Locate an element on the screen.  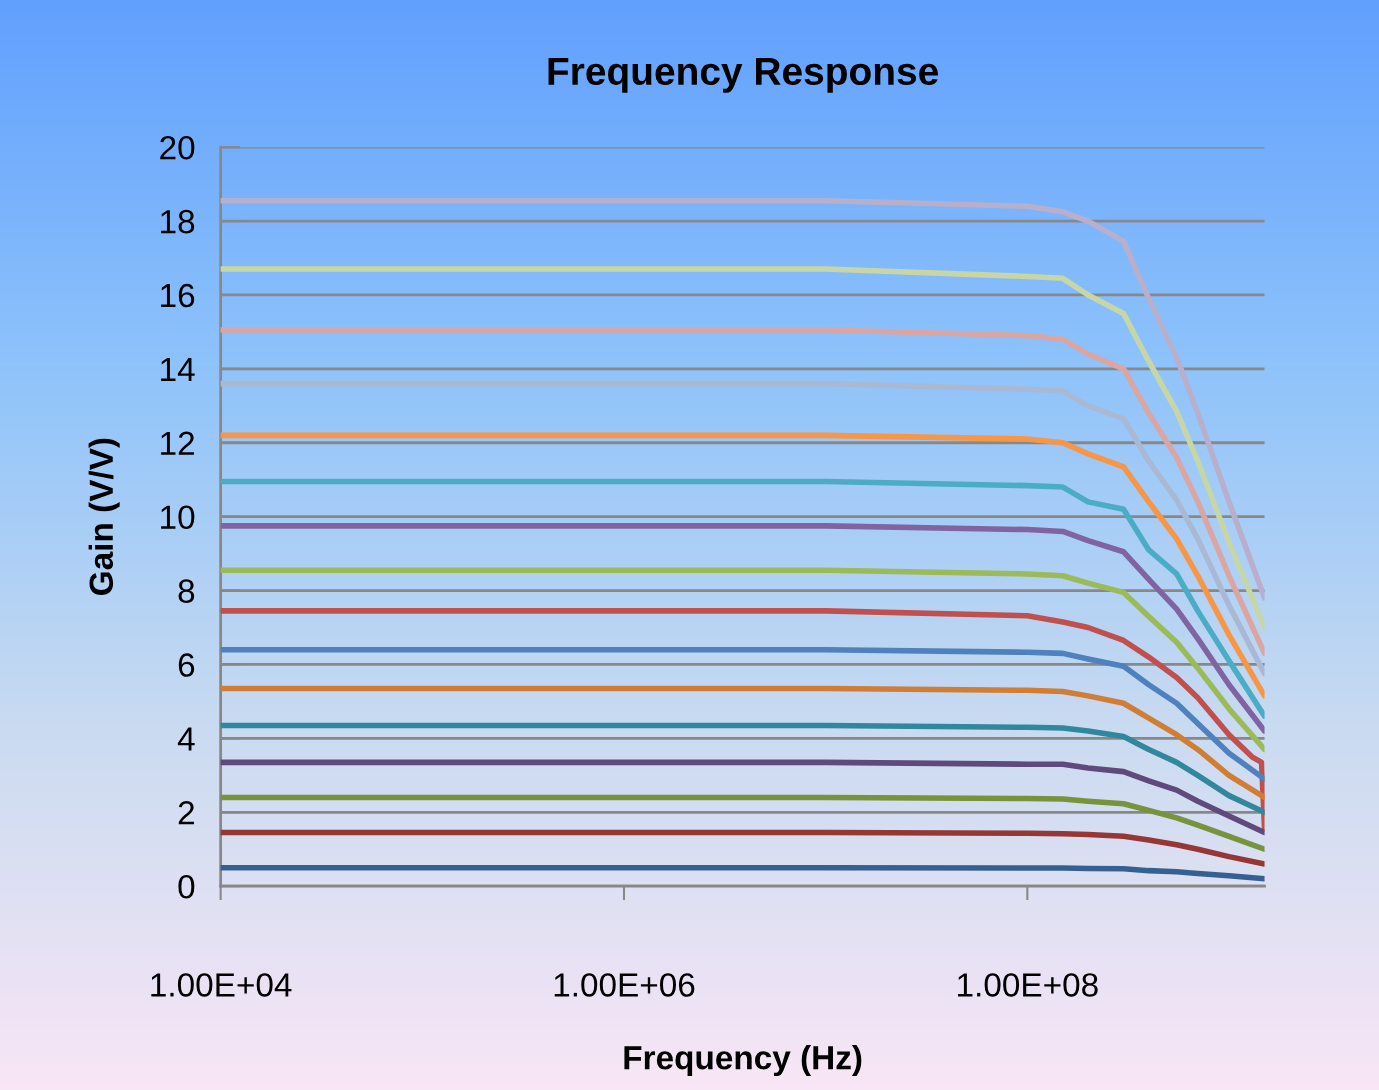
y-tick-label: 6 is located at coordinates (186, 665).